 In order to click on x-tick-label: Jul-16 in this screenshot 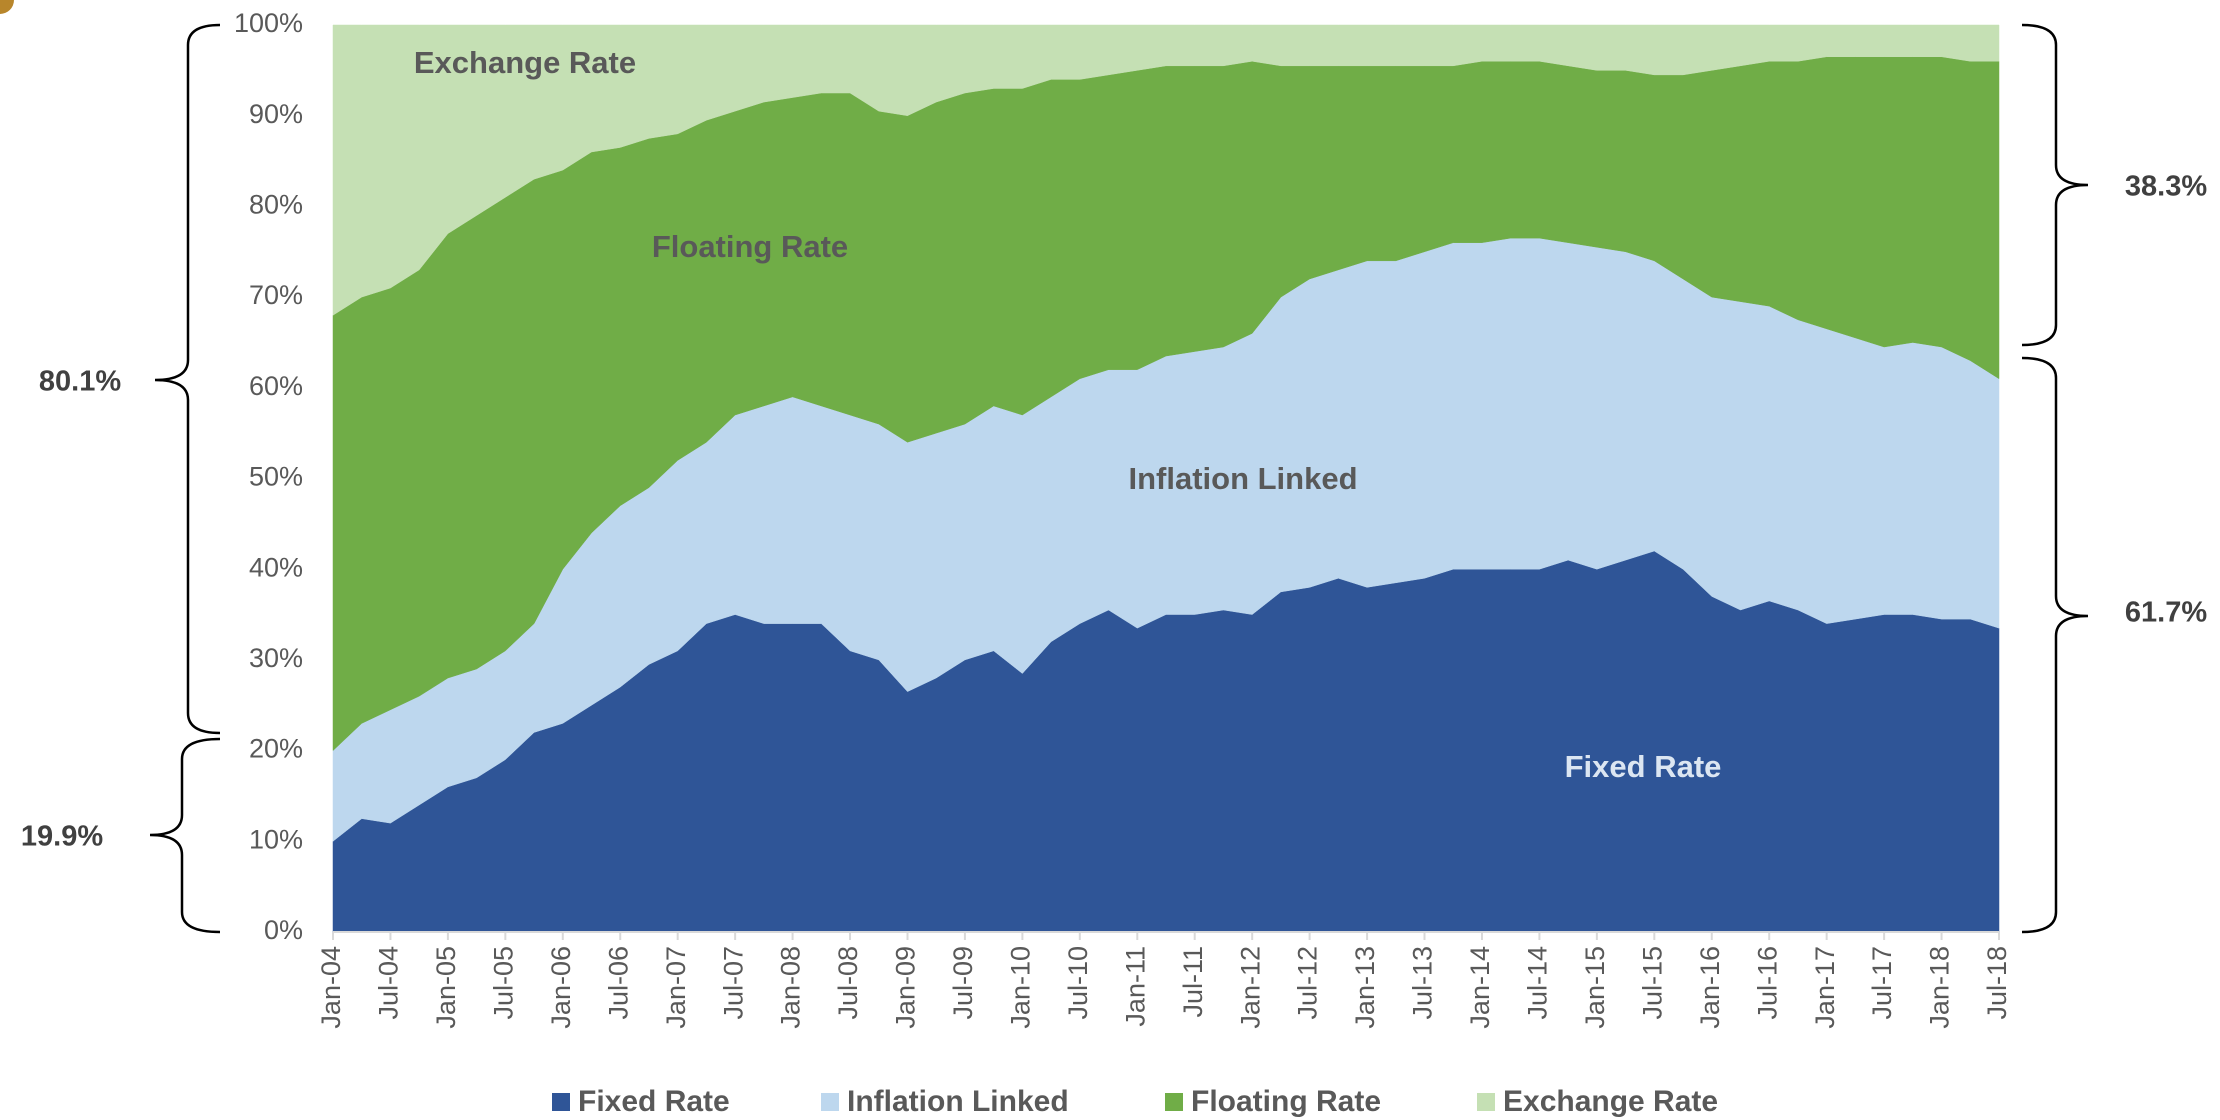, I will do `click(1767, 983)`.